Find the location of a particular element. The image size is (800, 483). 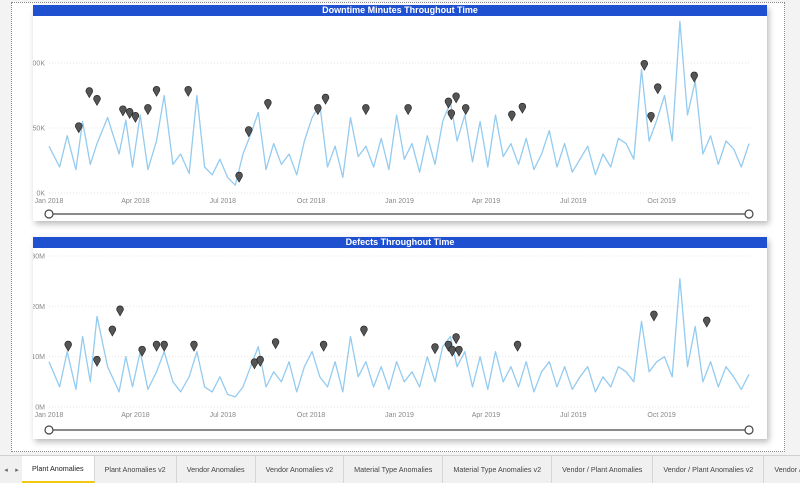

tab-material-type-anomalies: Material Type Anomalies is located at coordinates (394, 469).